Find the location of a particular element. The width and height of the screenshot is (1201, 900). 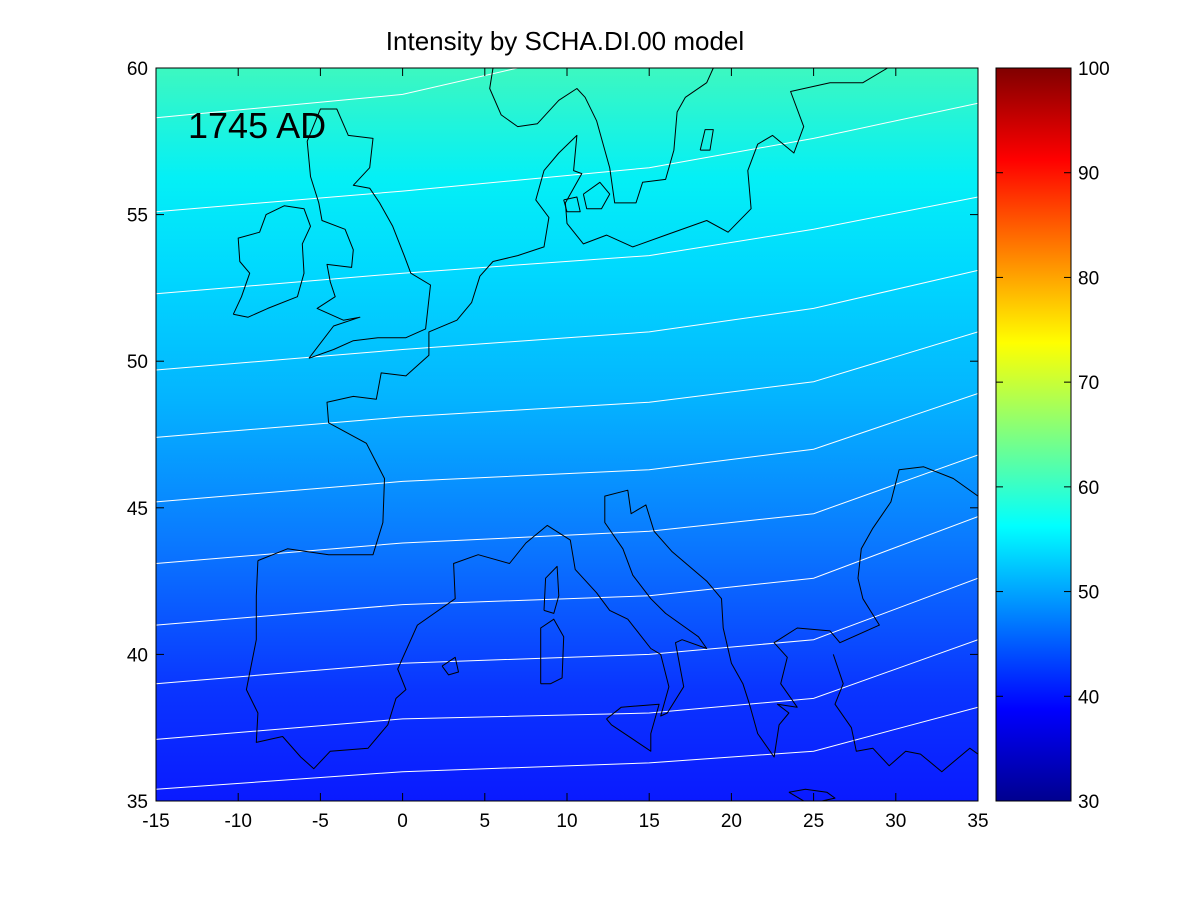

colorbar: 30 40 50 60 70 80 90 100 is located at coordinates (1052, 436).